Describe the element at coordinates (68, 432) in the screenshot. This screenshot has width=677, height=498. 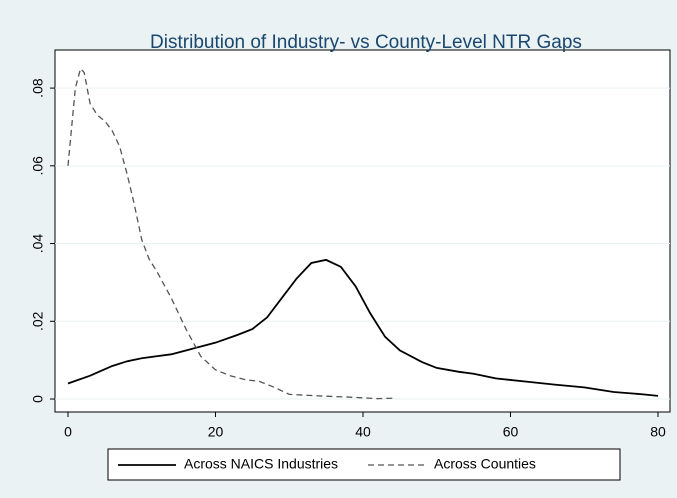
I see `x-tick-label: 0` at that location.